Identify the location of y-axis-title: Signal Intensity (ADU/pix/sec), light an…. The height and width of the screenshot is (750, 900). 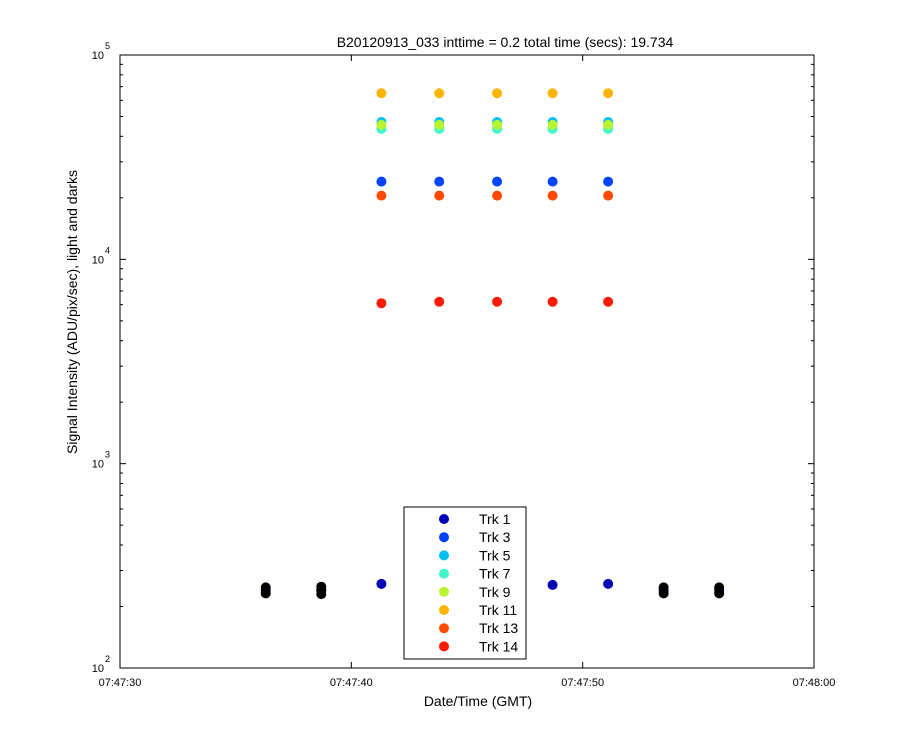
(72, 312).